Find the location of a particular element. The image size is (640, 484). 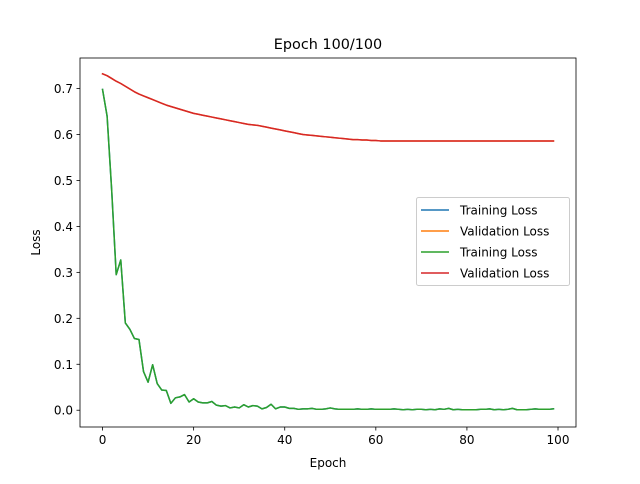

chart-title: Epoch 100/100 is located at coordinates (328, 45).